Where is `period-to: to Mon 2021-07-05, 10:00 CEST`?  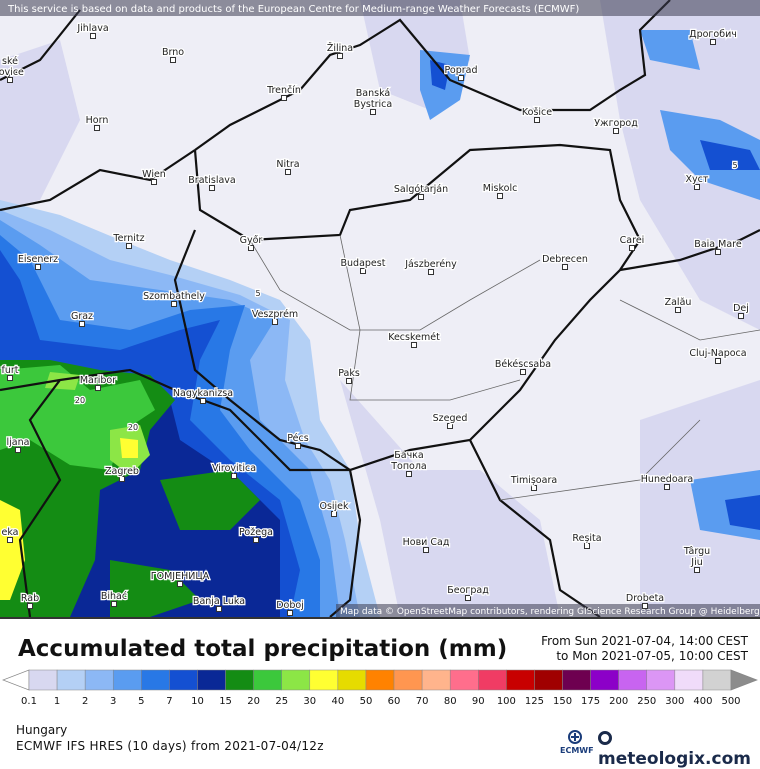
period-to: to Mon 2021-07-05, 10:00 CEST is located at coordinates (652, 656).